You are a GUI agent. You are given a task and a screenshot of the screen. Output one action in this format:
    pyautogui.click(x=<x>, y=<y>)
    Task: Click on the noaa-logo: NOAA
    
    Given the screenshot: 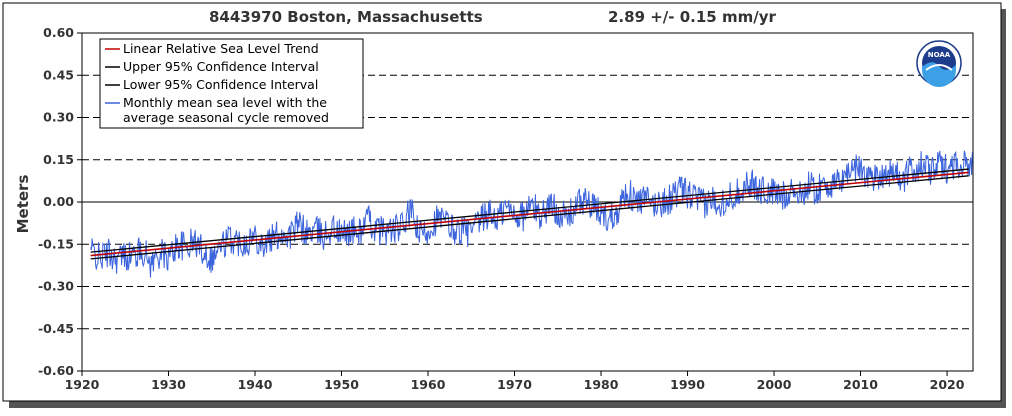 What is the action you would take?
    pyautogui.click(x=939, y=63)
    